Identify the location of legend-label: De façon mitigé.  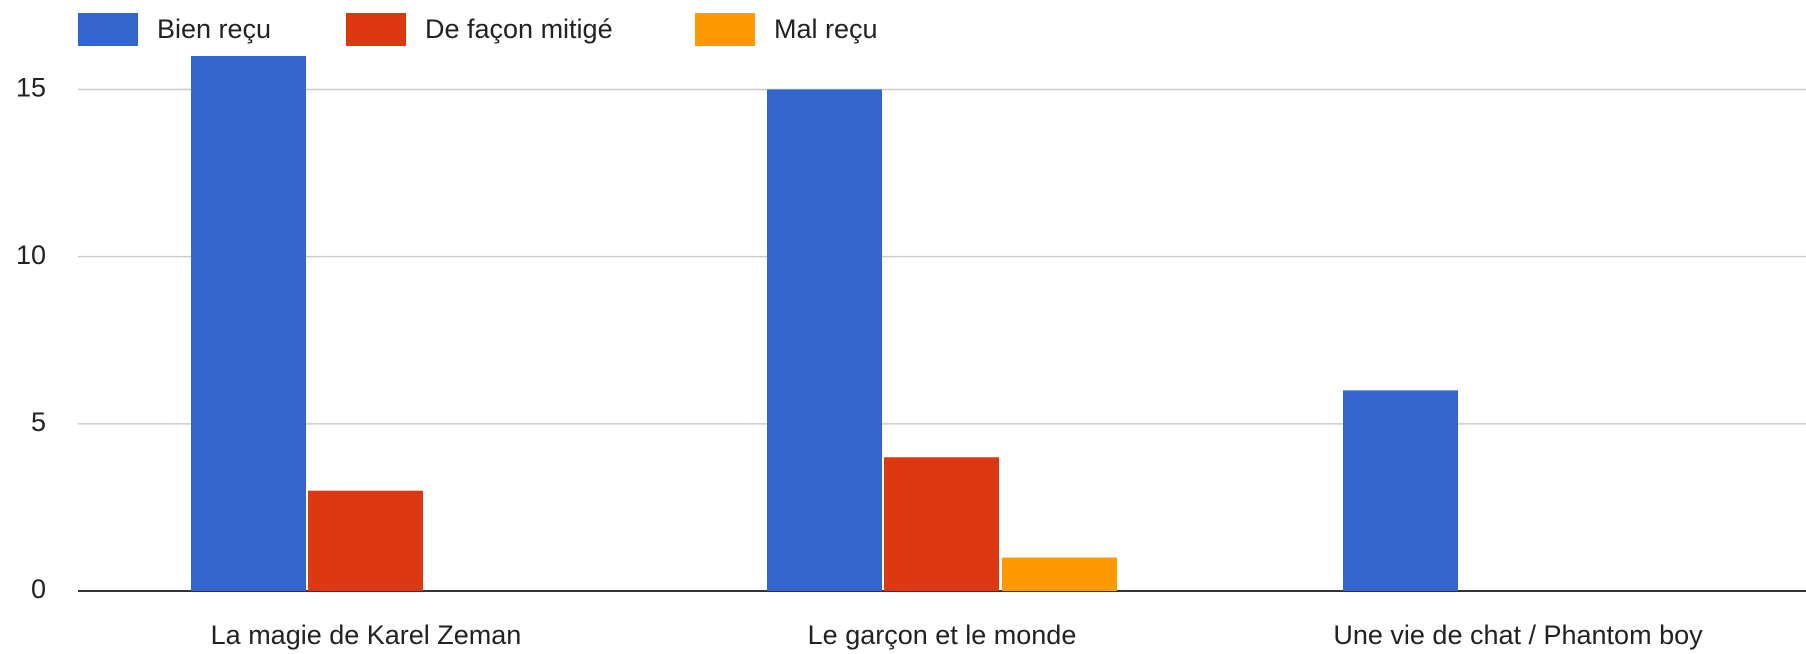
(519, 29).